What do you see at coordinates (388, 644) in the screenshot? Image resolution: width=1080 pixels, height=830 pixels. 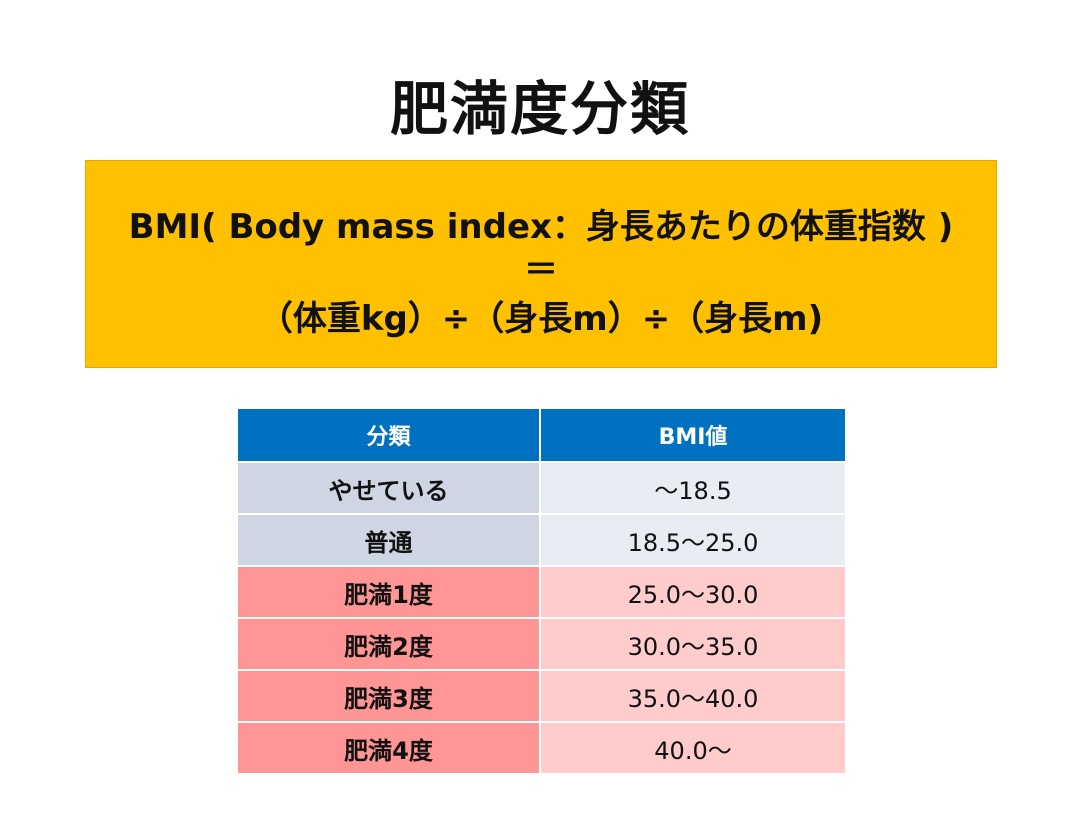 I see `category-cell: 肥満2度` at bounding box center [388, 644].